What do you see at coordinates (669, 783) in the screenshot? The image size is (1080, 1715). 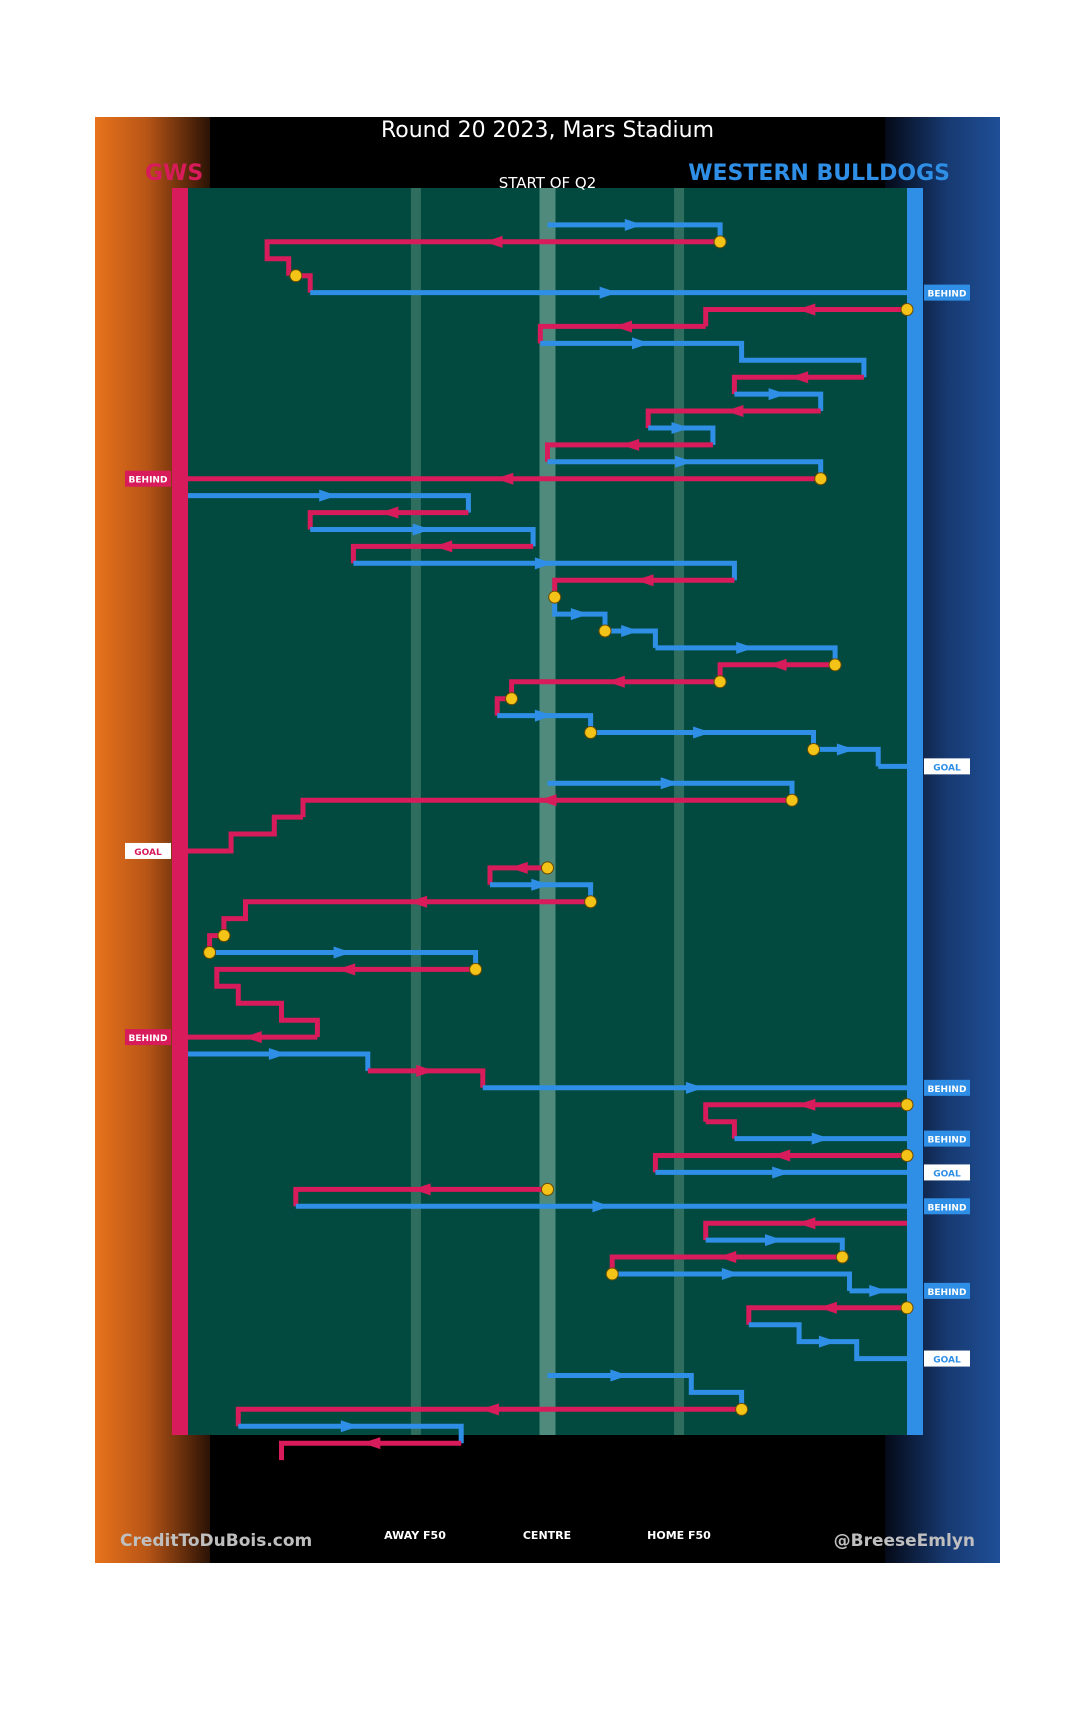 I see `chain-30-arrow` at bounding box center [669, 783].